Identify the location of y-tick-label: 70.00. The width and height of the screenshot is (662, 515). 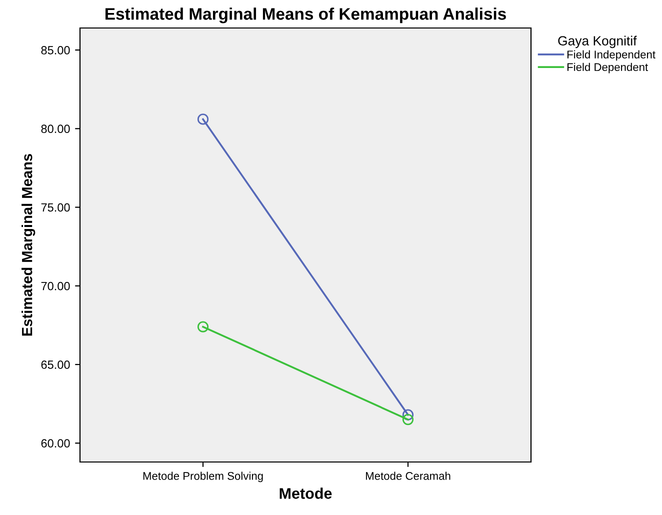
(55, 286).